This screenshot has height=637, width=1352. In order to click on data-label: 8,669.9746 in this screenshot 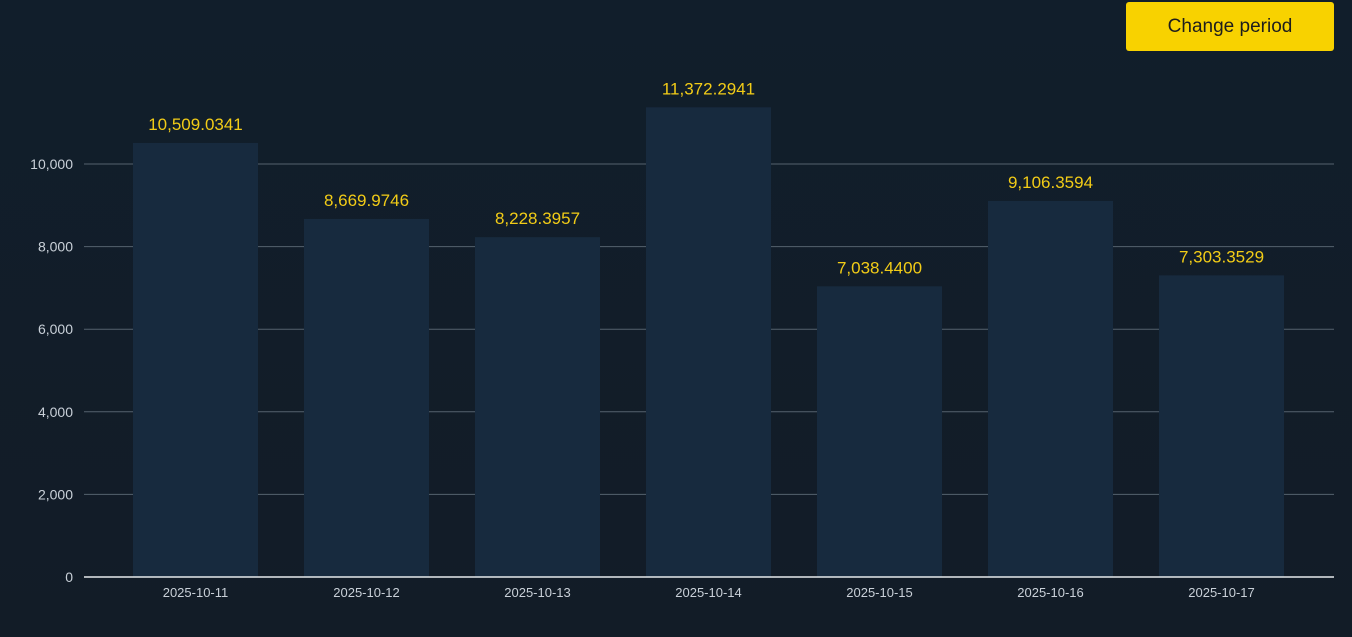, I will do `click(366, 200)`.